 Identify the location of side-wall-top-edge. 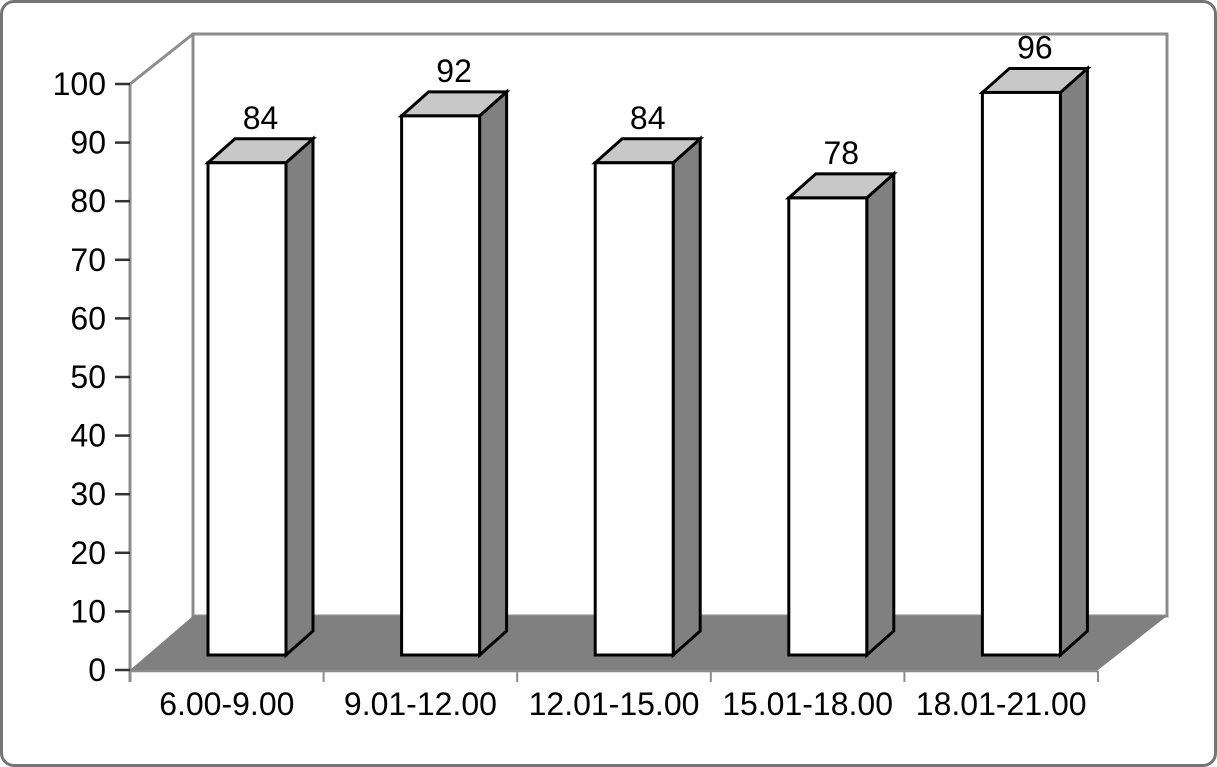
(161, 59).